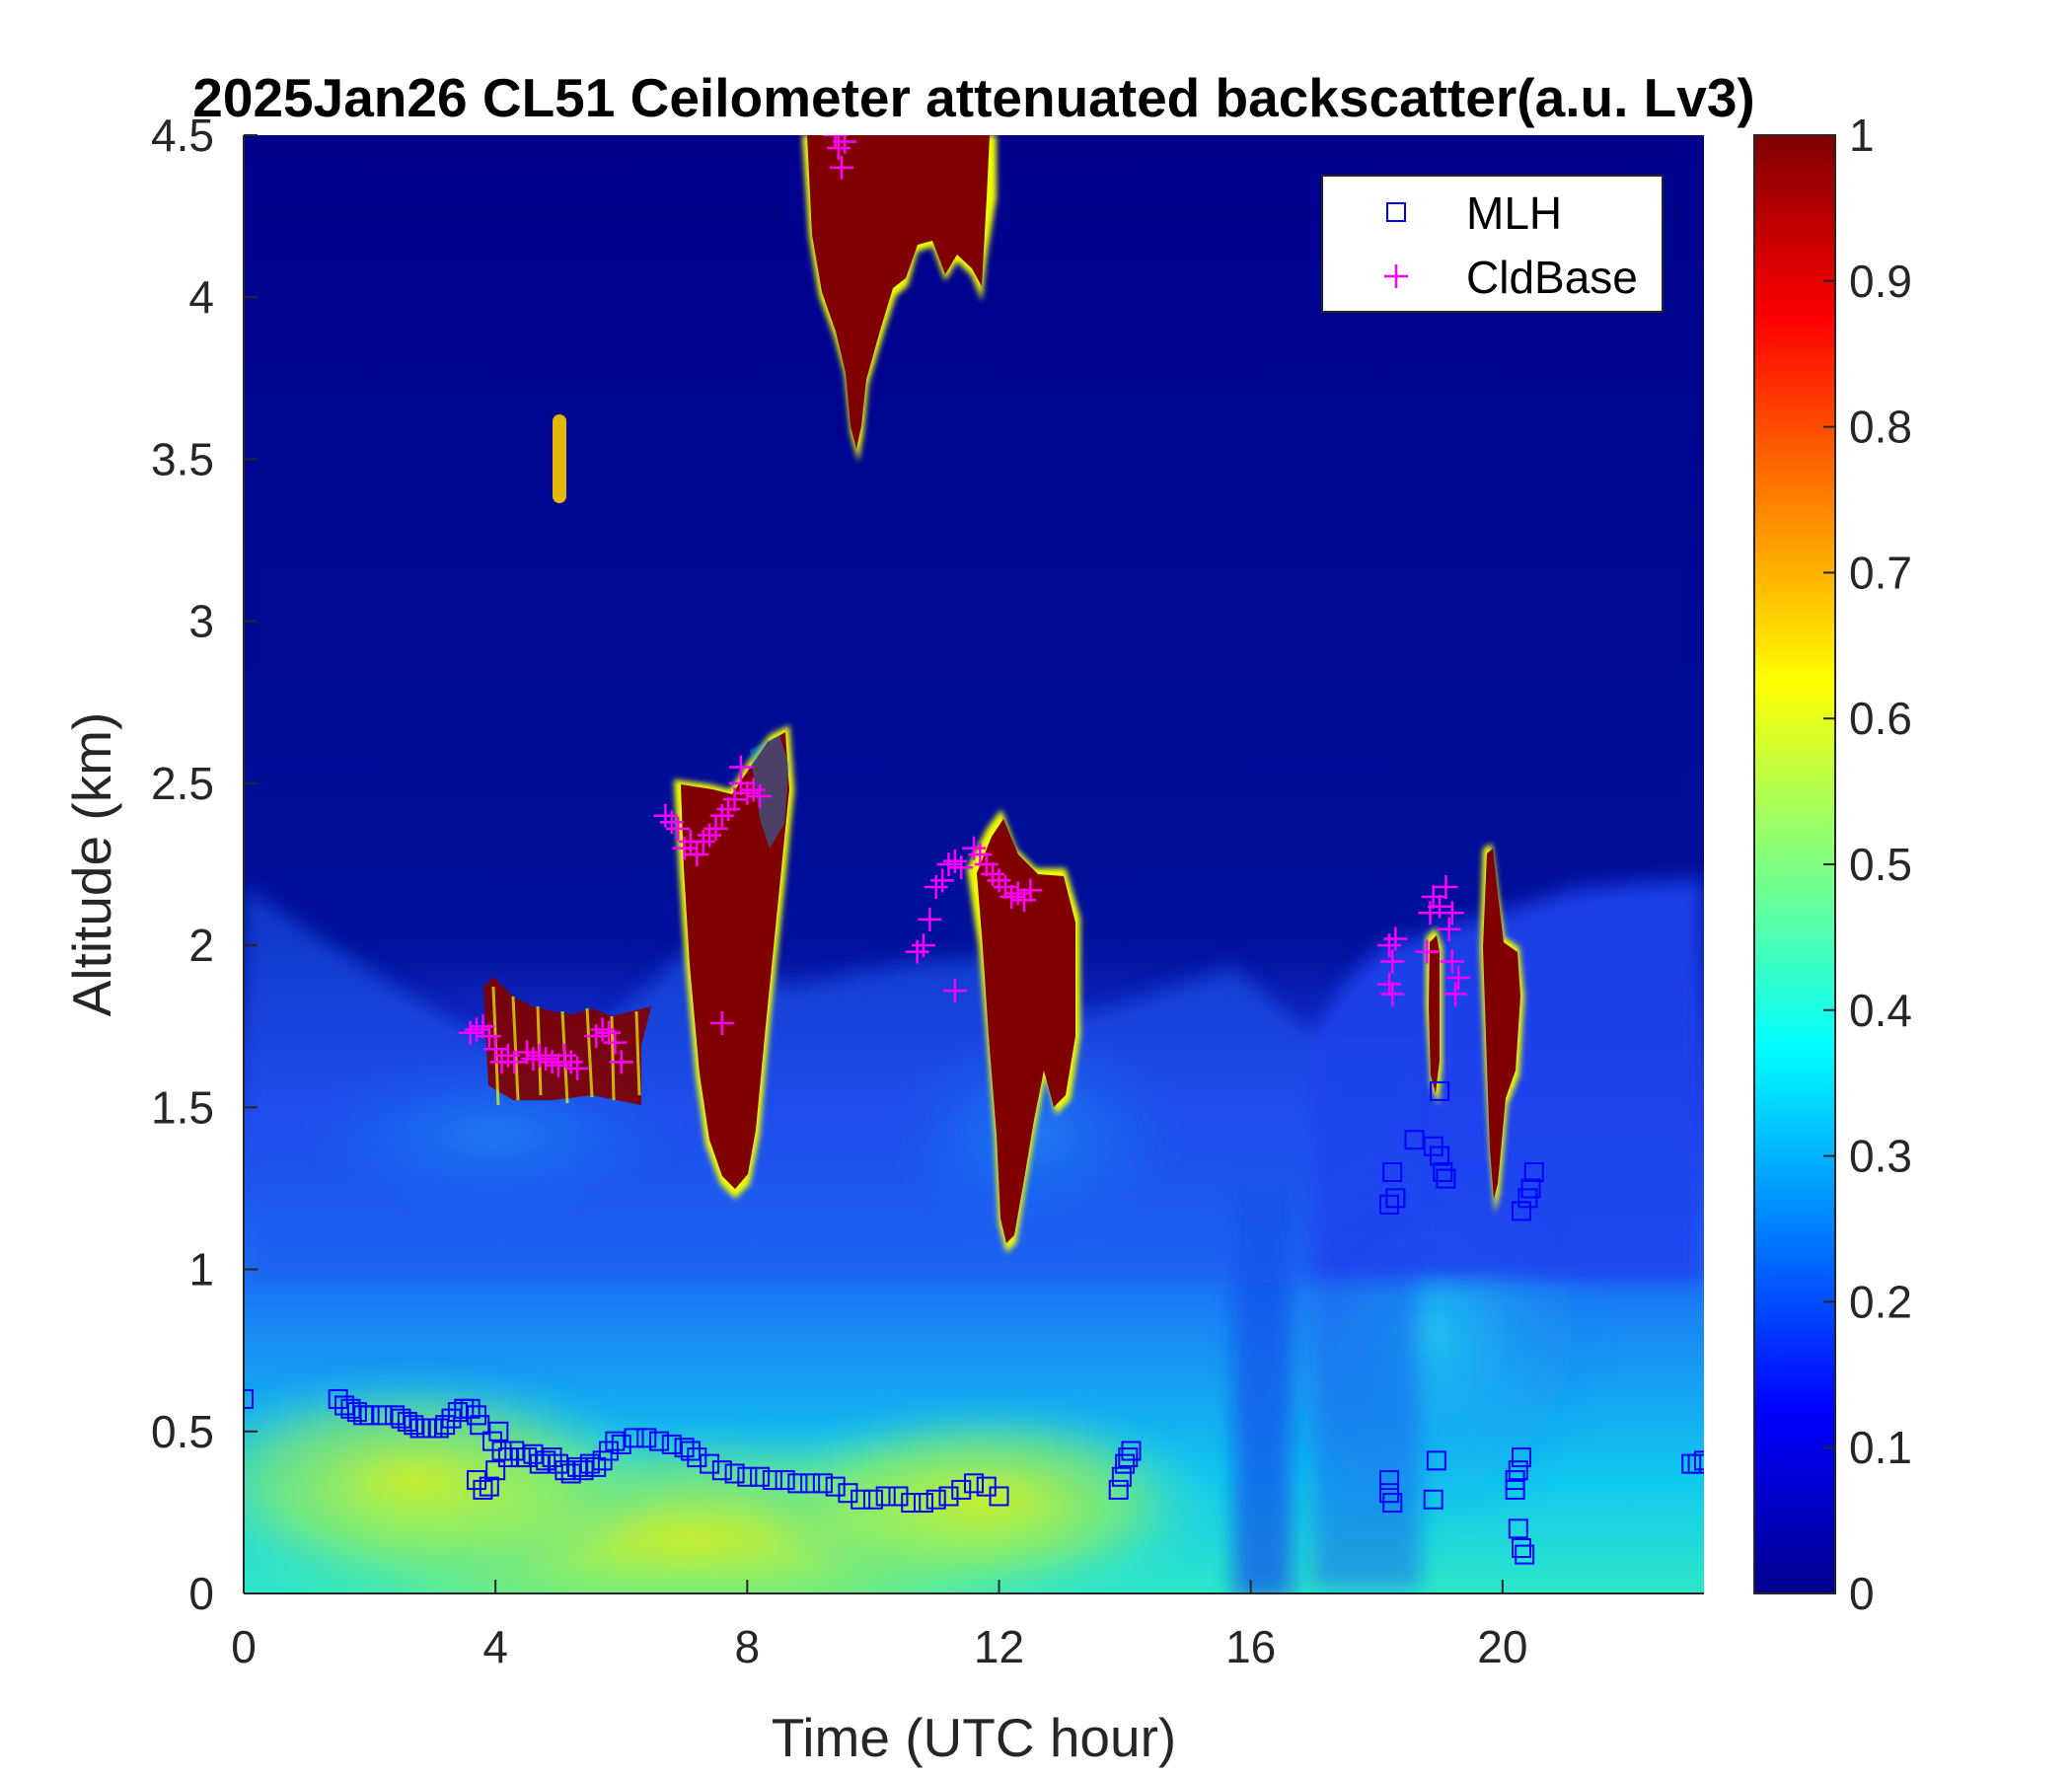  I want to click on y-ticks: 0 0.5 1 1.5 2 2.5 3 3.5 4 4.5, so click(205, 865).